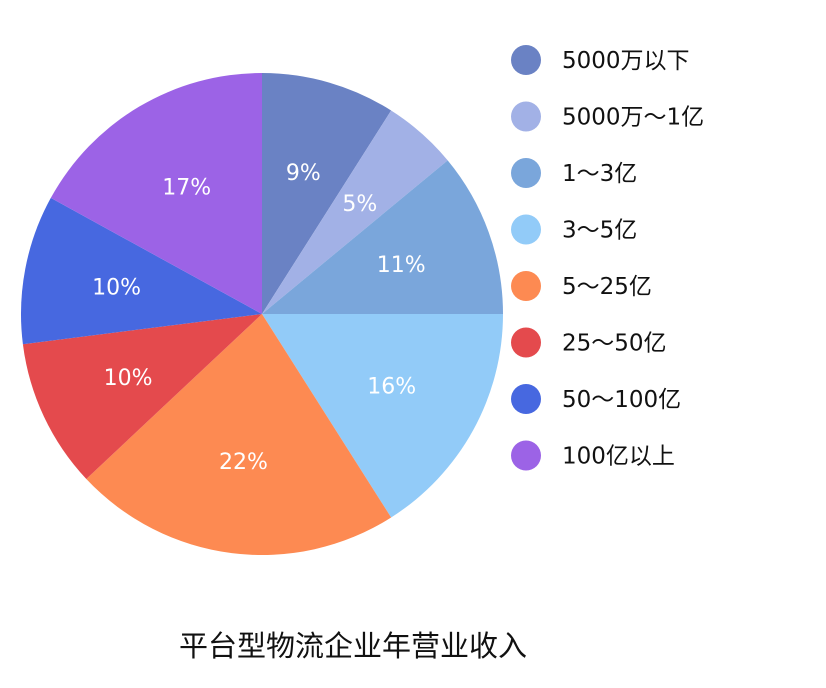 This screenshot has height=688, width=826. I want to click on legend-label: 5～25亿, so click(607, 287).